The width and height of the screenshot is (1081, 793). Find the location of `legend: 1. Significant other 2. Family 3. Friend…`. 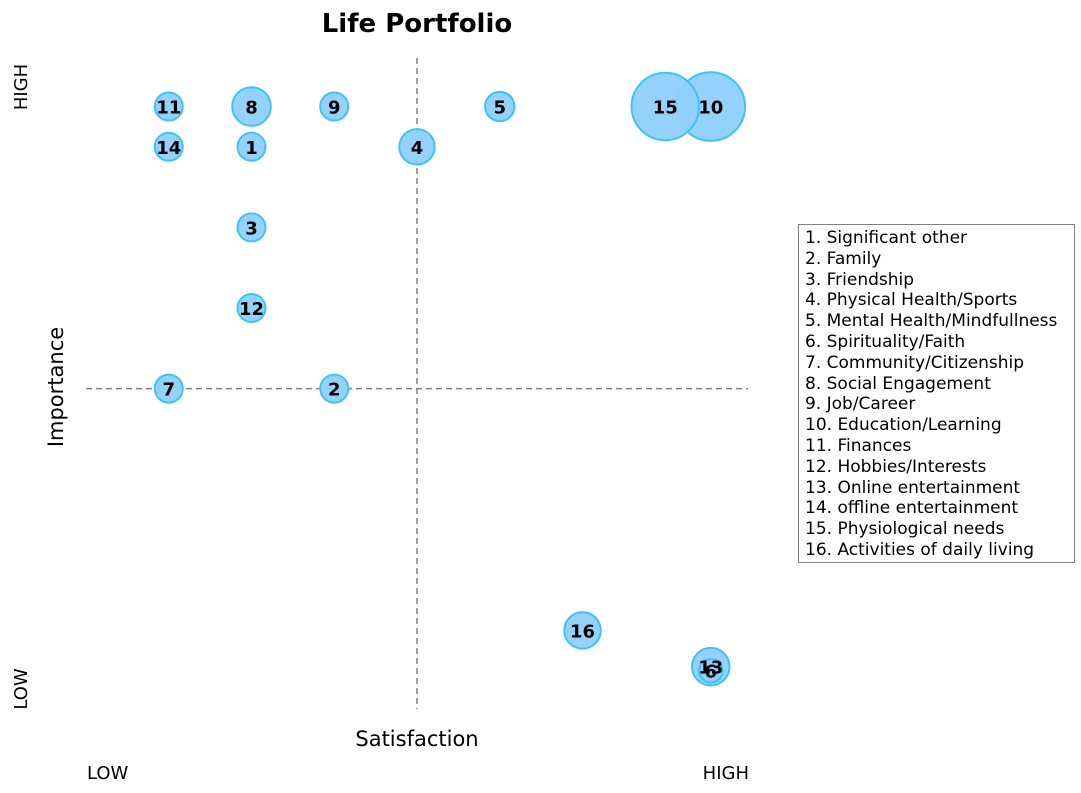

legend: 1. Significant other 2. Family 3. Friend… is located at coordinates (936, 393).